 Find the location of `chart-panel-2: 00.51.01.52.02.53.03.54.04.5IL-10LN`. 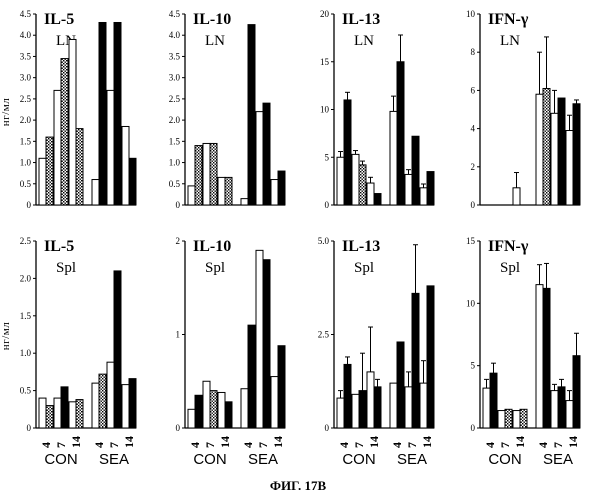

chart-panel-2: 00.51.01.52.02.53.03.54.04.5IL-10LN is located at coordinates (227, 109).